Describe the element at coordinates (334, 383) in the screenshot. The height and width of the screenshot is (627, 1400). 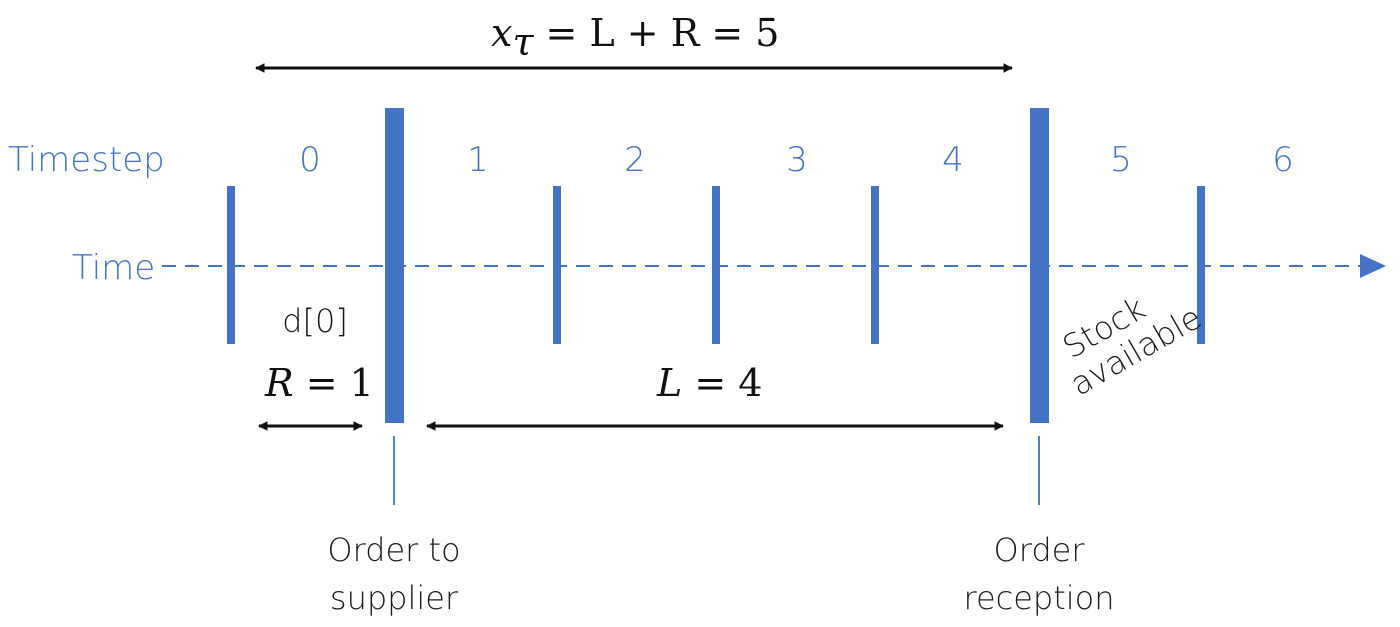
I see `formula-rest-r: = 1` at that location.